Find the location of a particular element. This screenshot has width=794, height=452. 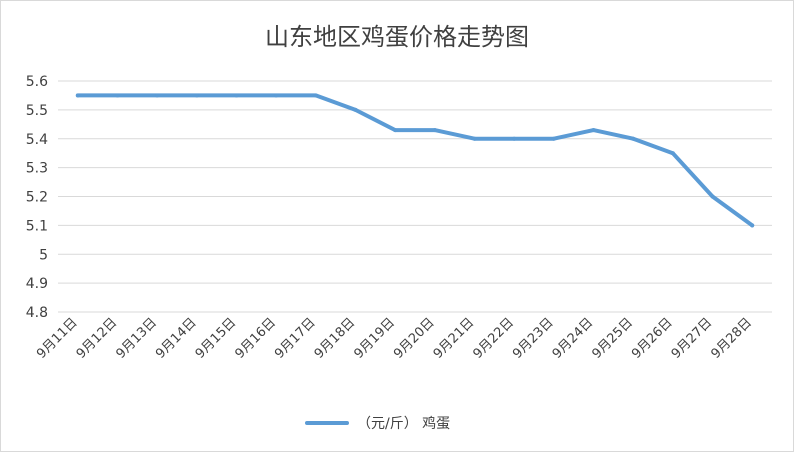

x-tick-label: 9月23日 is located at coordinates (533, 338).